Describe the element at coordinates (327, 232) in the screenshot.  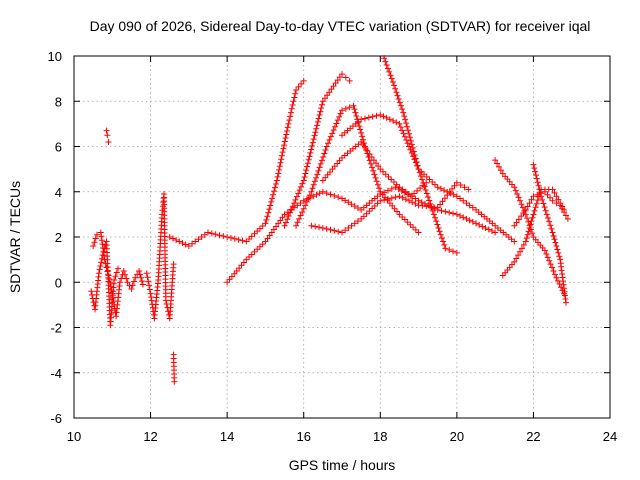
I see `series-trace-e` at that location.